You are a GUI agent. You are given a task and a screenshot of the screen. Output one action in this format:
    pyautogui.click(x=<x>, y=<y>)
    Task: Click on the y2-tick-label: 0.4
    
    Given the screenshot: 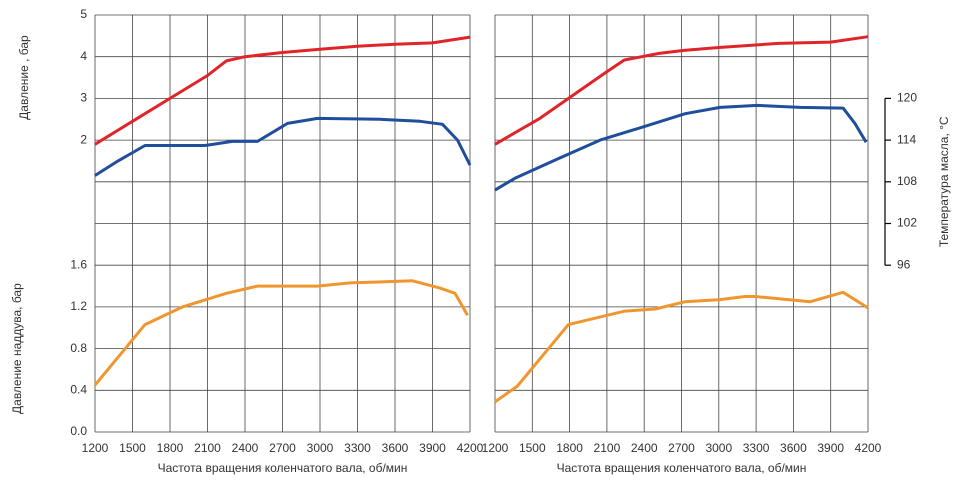 What is the action you would take?
    pyautogui.click(x=78, y=389)
    